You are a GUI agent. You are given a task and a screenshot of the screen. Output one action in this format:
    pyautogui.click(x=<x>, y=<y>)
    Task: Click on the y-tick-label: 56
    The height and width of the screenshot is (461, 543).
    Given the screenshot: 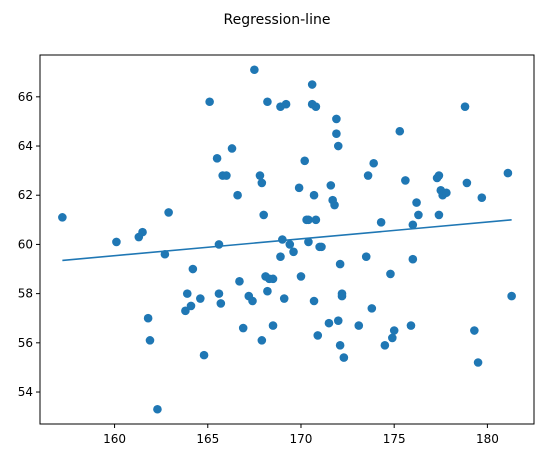 What is the action you would take?
    pyautogui.click(x=25, y=343)
    